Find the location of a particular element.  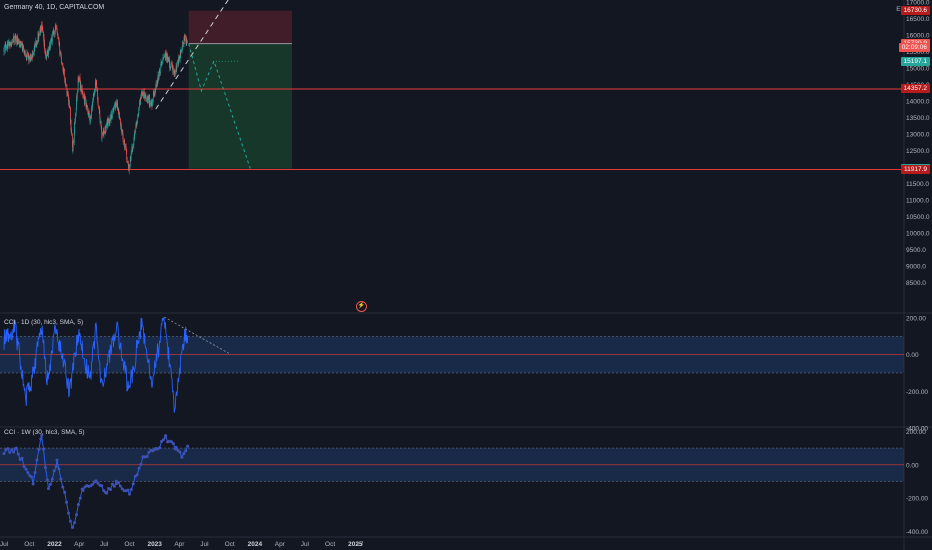

cci-tick-label: 200.00 is located at coordinates (916, 319).